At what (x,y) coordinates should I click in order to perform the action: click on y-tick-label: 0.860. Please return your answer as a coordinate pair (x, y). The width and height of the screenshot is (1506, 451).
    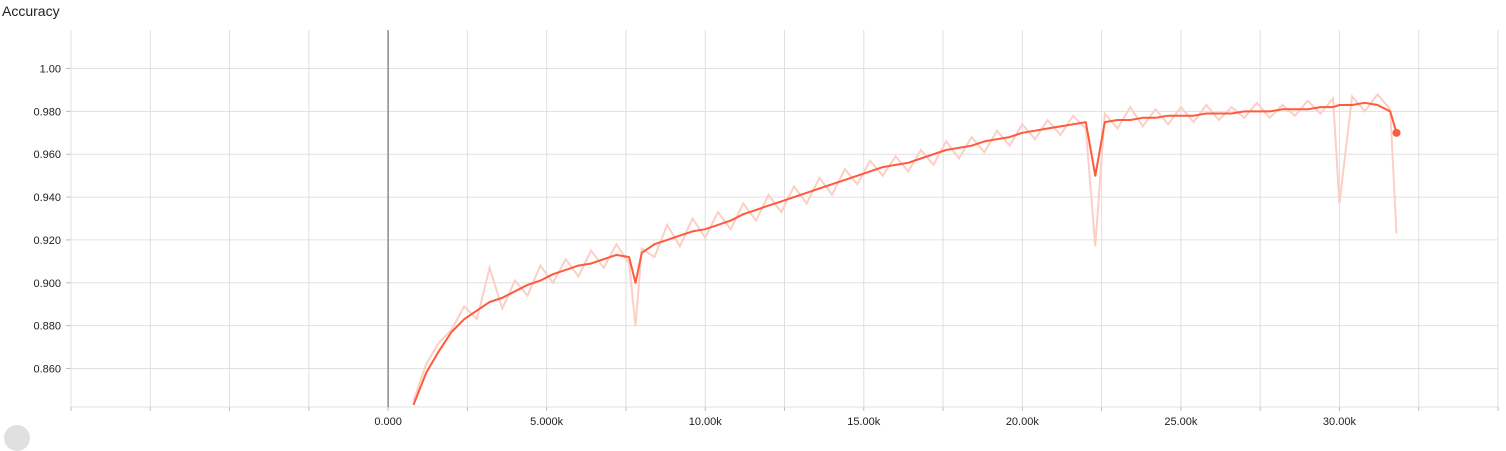
    Looking at the image, I should click on (47, 369).